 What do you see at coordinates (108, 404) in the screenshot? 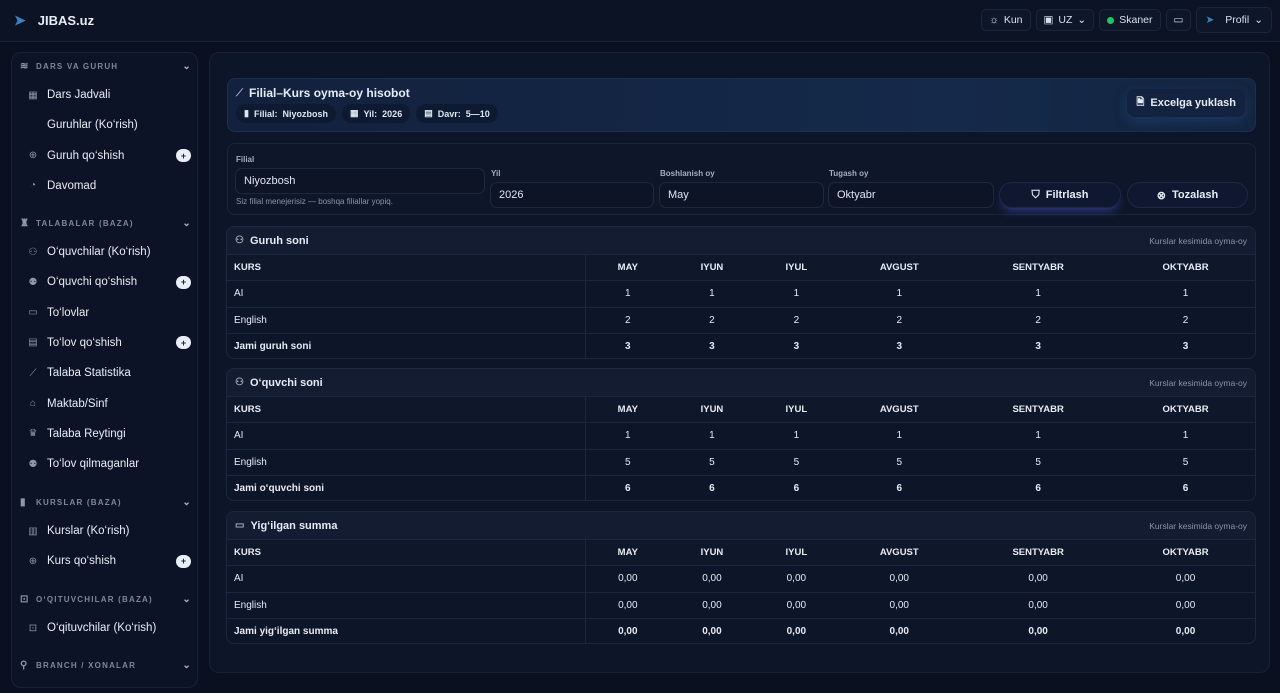
I see `sidebar-item: ⌂ Maktab/Sinf` at bounding box center [108, 404].